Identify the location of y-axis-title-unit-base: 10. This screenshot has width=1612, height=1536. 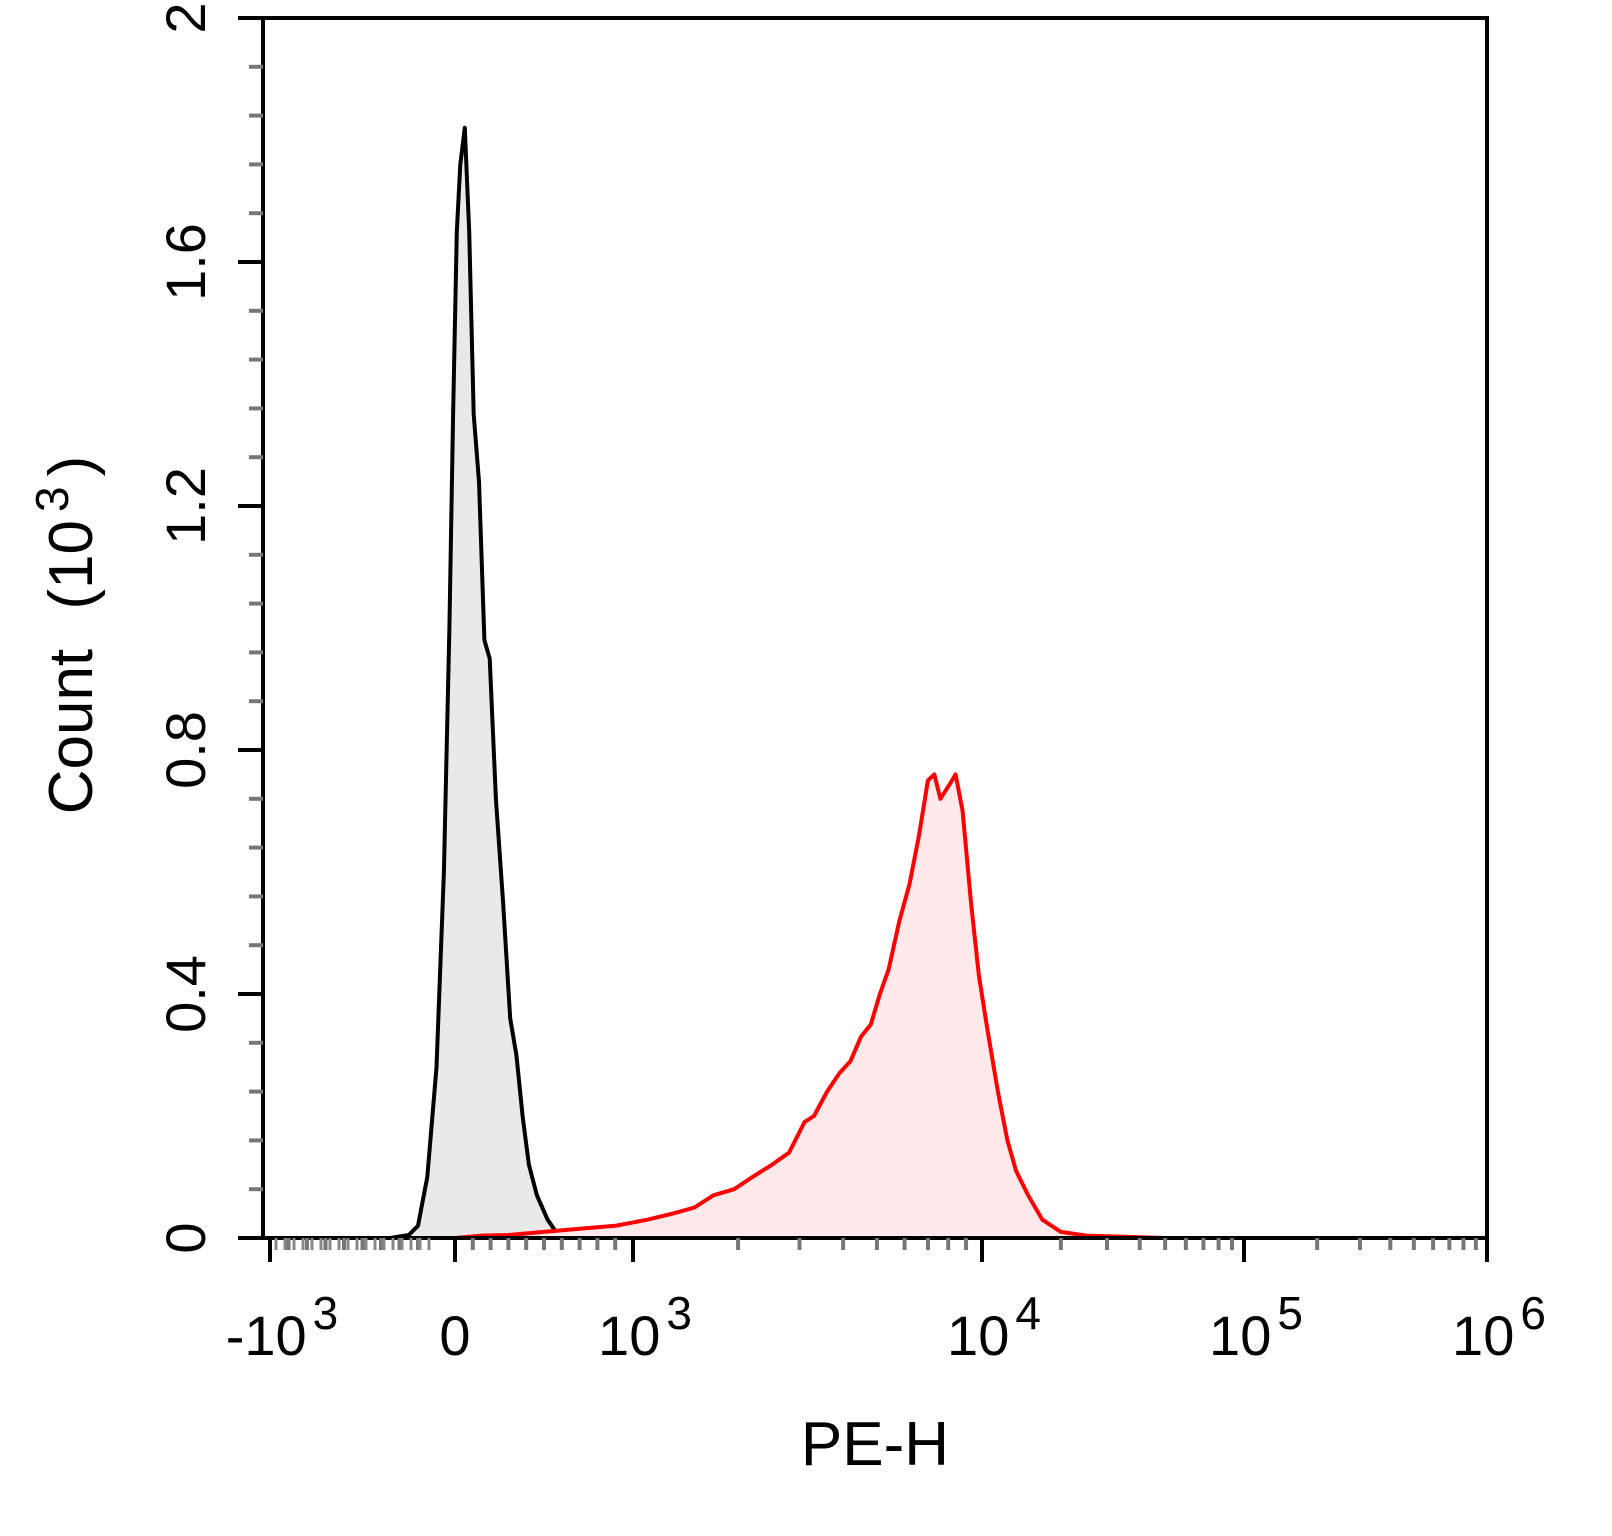
(71, 554).